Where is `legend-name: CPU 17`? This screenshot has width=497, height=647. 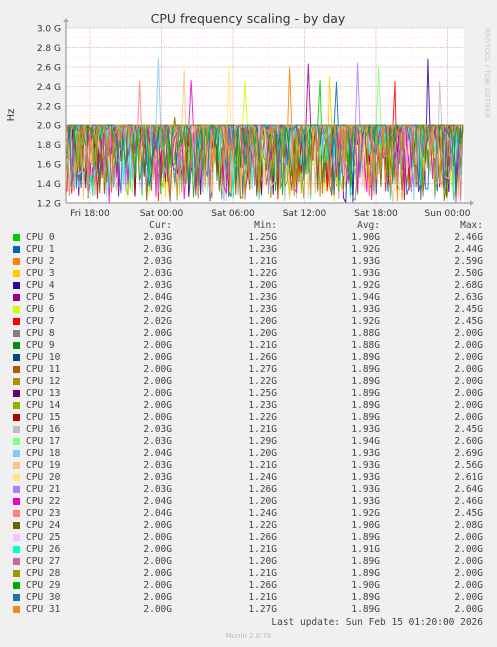 legend-name: CPU 17 is located at coordinates (43, 441).